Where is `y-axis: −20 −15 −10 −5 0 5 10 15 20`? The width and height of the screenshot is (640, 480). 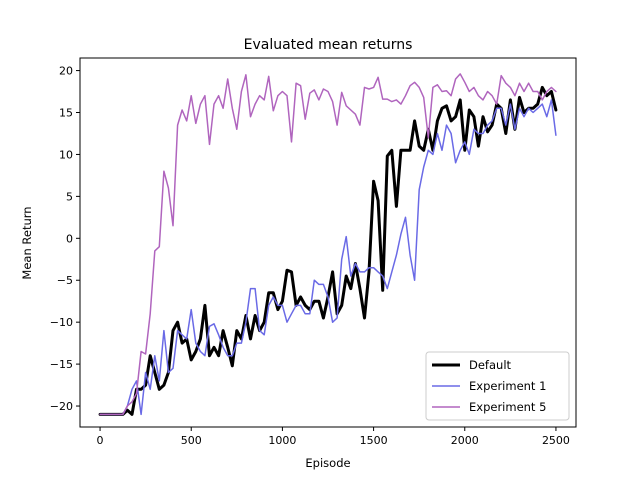 y-axis: −20 −15 −10 −5 0 5 10 15 20 is located at coordinates (65, 239).